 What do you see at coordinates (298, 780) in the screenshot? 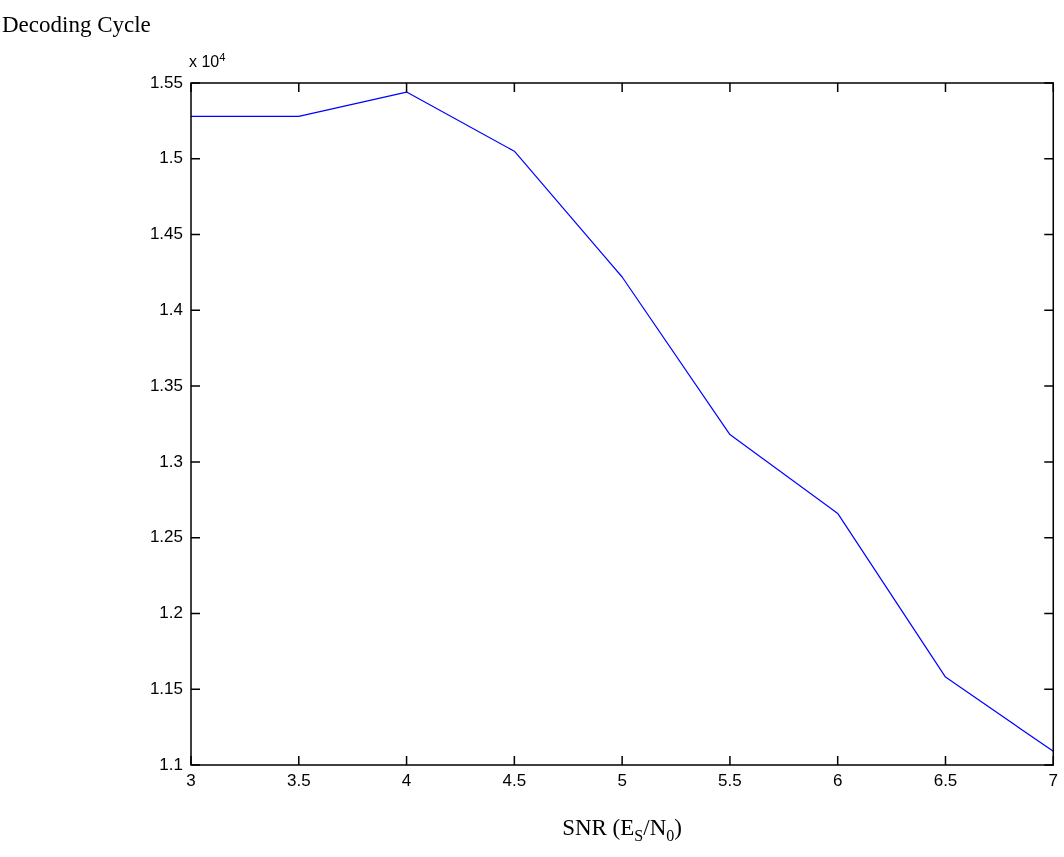
I see `x-tick-label: 3.5` at bounding box center [298, 780].